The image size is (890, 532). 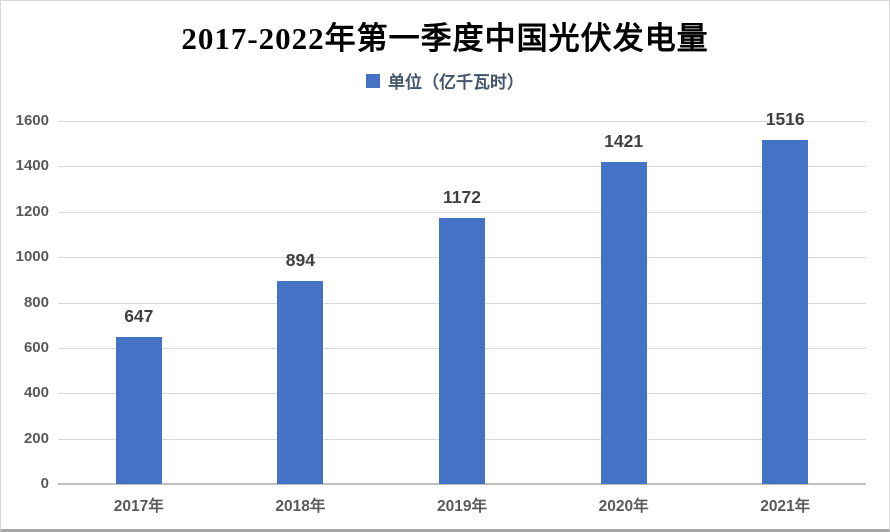 I want to click on y-tick-label: 1400, so click(x=32, y=166).